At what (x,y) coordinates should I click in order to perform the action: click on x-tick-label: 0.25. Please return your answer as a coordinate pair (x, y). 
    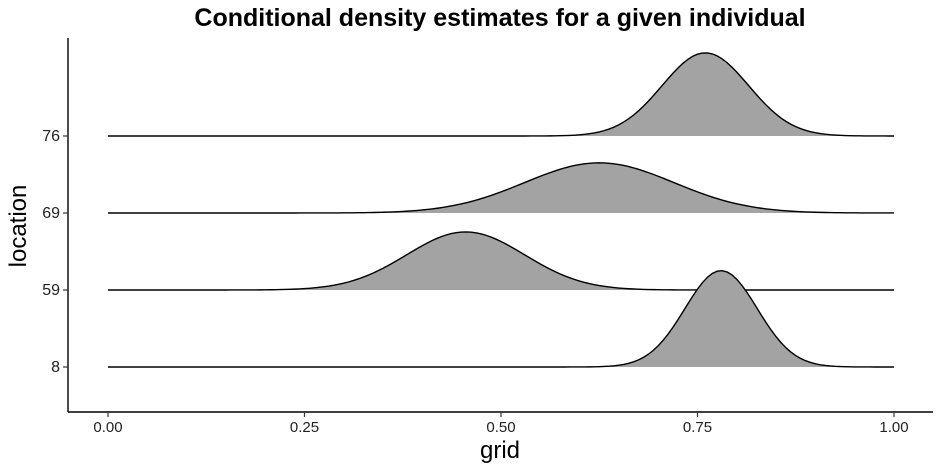
    Looking at the image, I should click on (304, 427).